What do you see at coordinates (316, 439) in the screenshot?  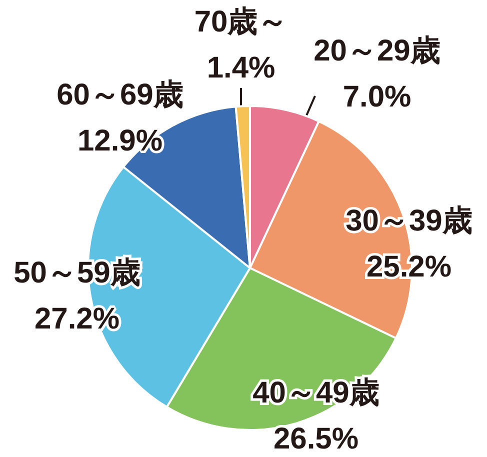 I see `data-label: 26.5%` at bounding box center [316, 439].